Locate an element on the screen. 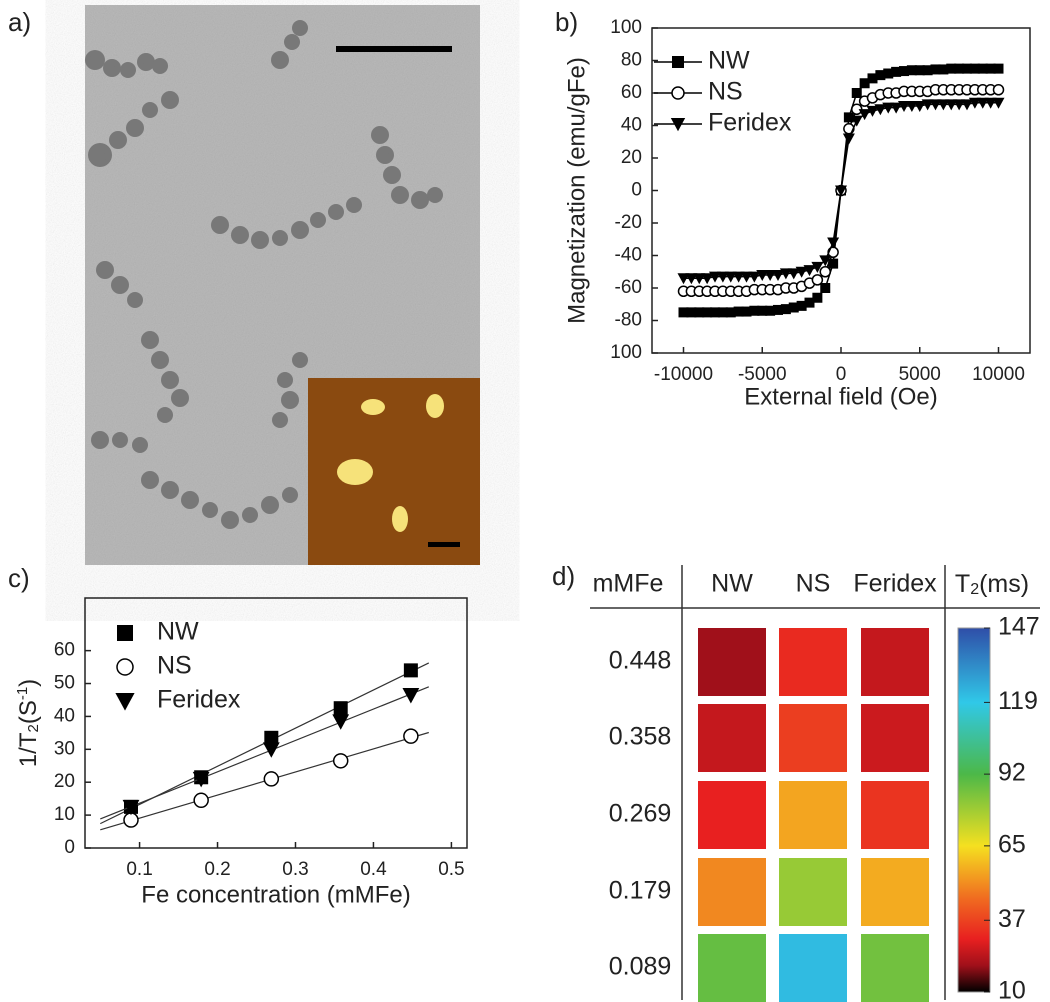 Image resolution: width=1050 pixels, height=1002 pixels. colorbar-label-part: T is located at coordinates (962, 584).